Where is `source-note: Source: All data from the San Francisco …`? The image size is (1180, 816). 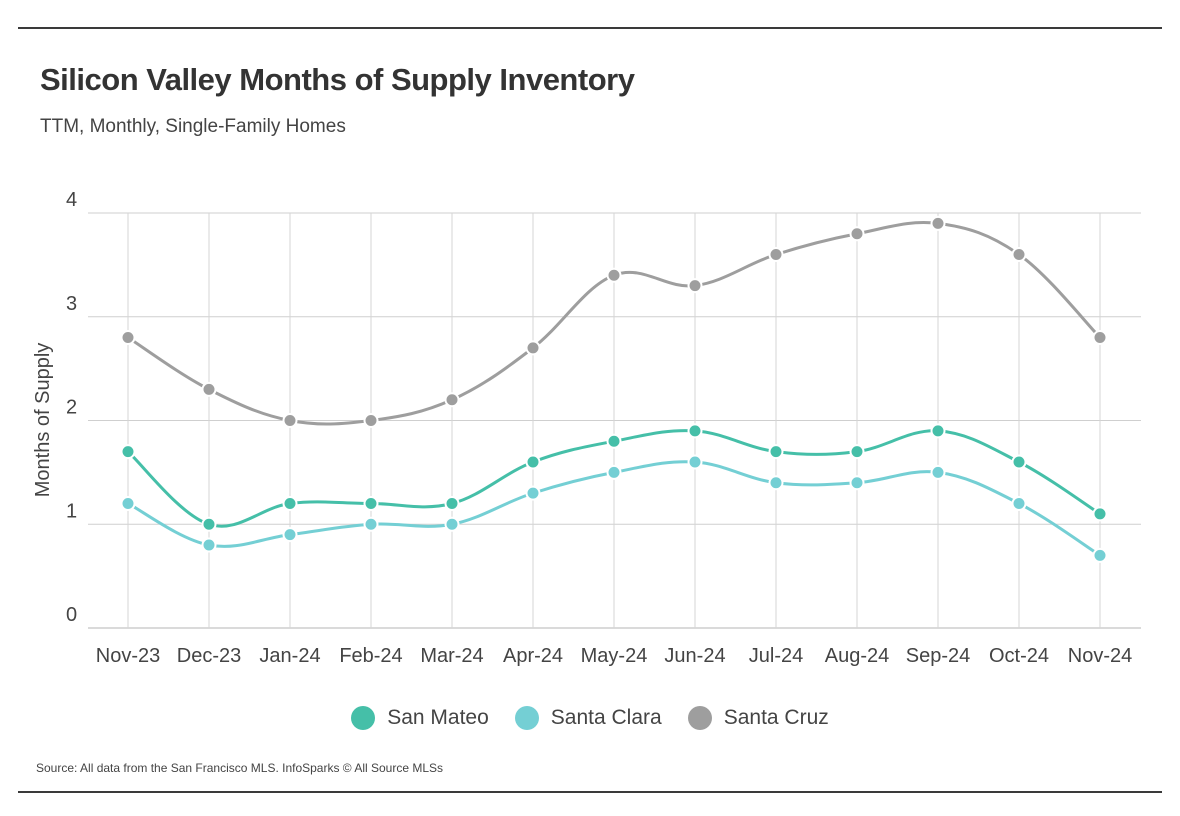
source-note: Source: All data from the San Francisco … is located at coordinates (240, 768).